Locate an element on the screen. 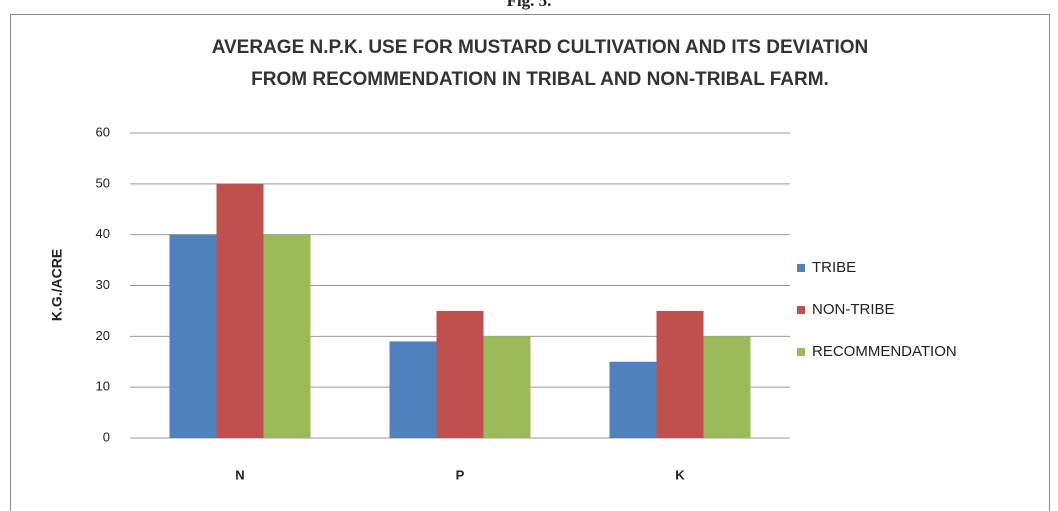 Image resolution: width=1058 pixels, height=511 pixels. legend-label: RECOMMENDATION is located at coordinates (884, 351).